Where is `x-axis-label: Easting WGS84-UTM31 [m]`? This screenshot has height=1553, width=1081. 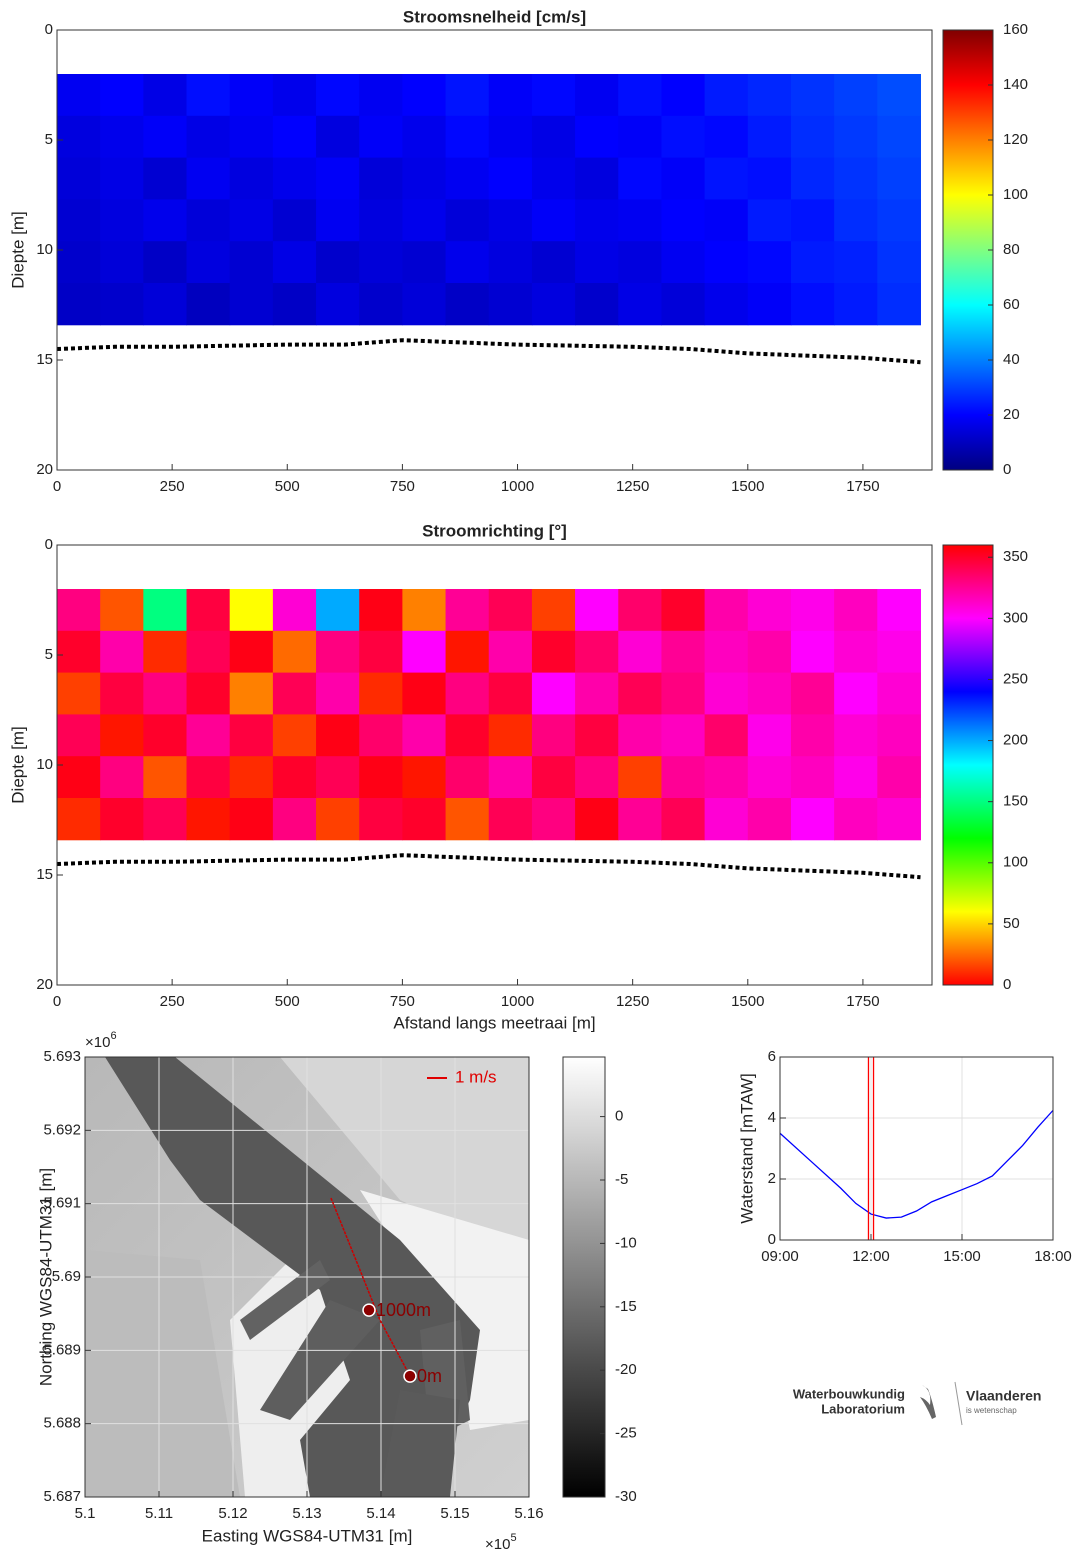 x-axis-label: Easting WGS84-UTM31 [m] is located at coordinates (307, 1535).